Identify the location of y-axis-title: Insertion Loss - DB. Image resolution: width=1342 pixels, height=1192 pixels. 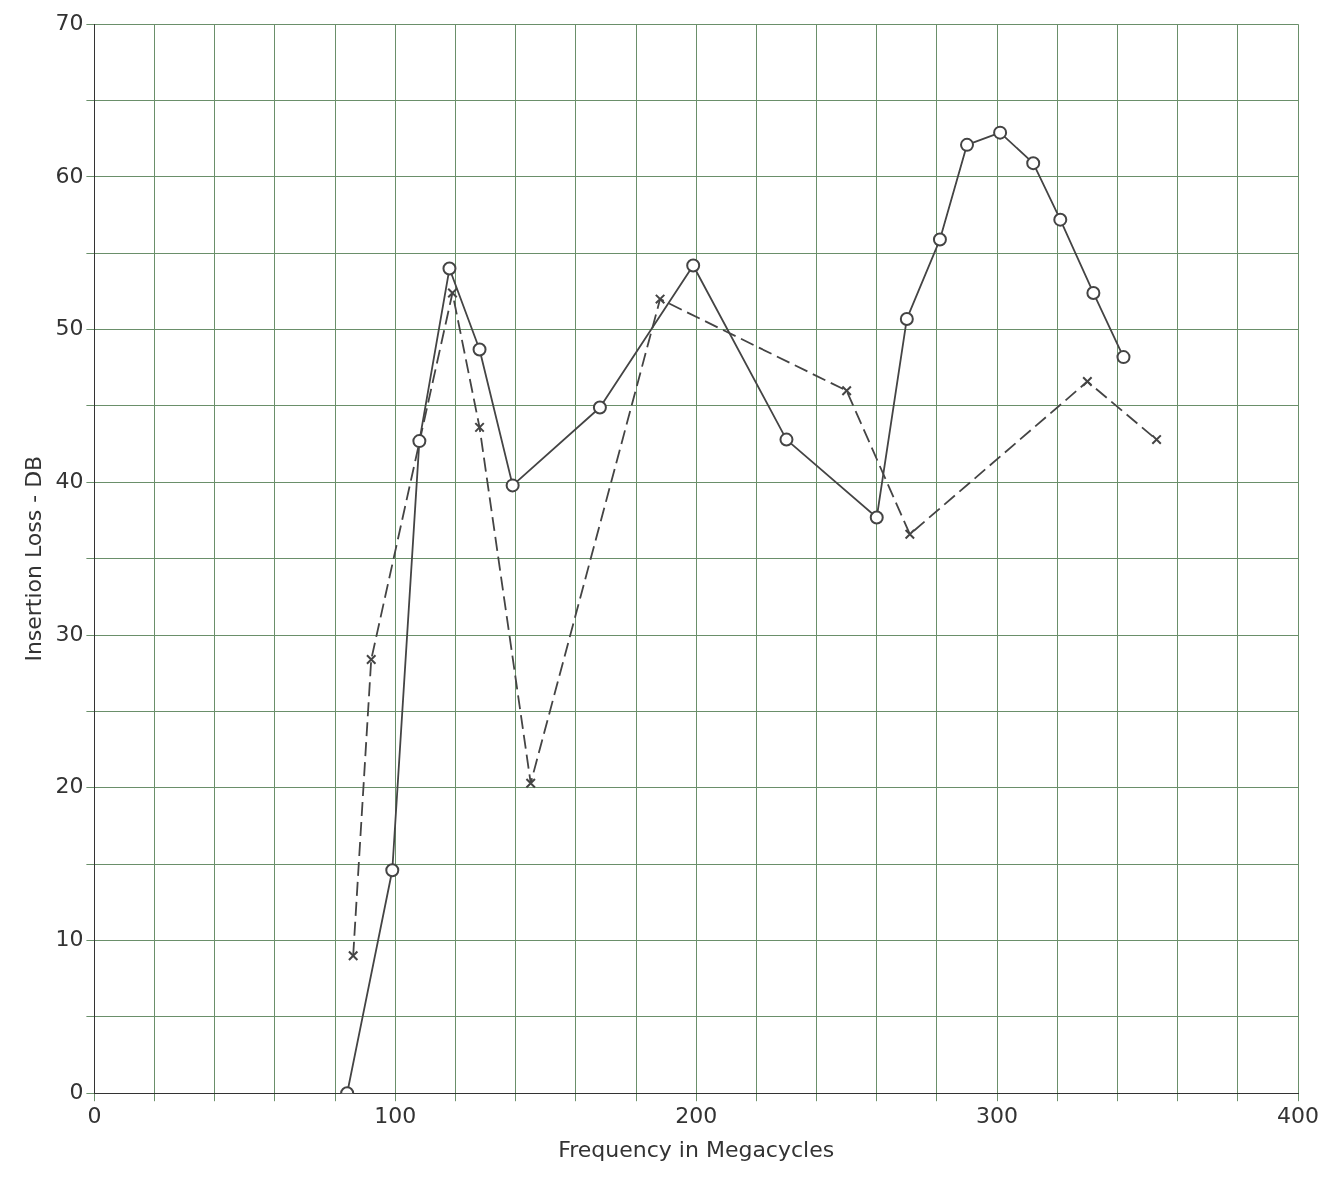
(33, 558).